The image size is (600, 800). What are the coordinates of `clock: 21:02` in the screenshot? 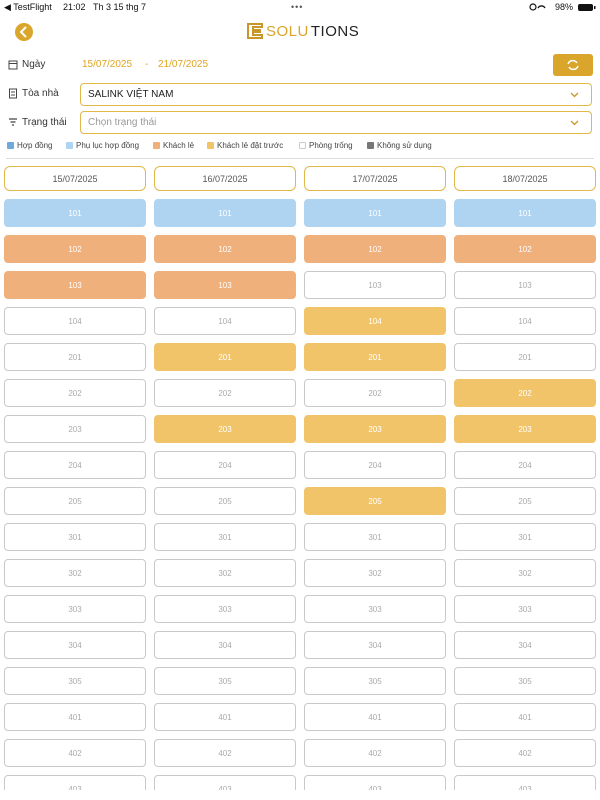 It's located at (74, 7).